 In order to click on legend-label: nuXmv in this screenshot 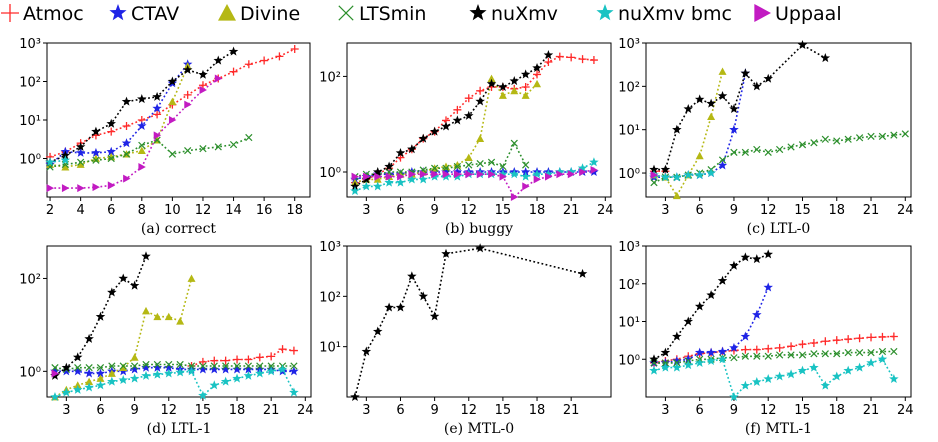, I will do `click(524, 14)`.